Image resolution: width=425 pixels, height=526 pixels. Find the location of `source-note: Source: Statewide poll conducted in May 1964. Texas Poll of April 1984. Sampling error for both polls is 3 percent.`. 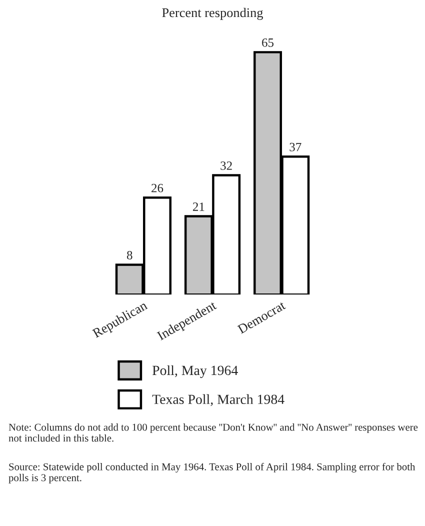

source-note: Source: Statewide poll conducted in May 1964. Texas Poll of April 1984. Sampling error for both polls is 3 percent. is located at coordinates (212, 473).